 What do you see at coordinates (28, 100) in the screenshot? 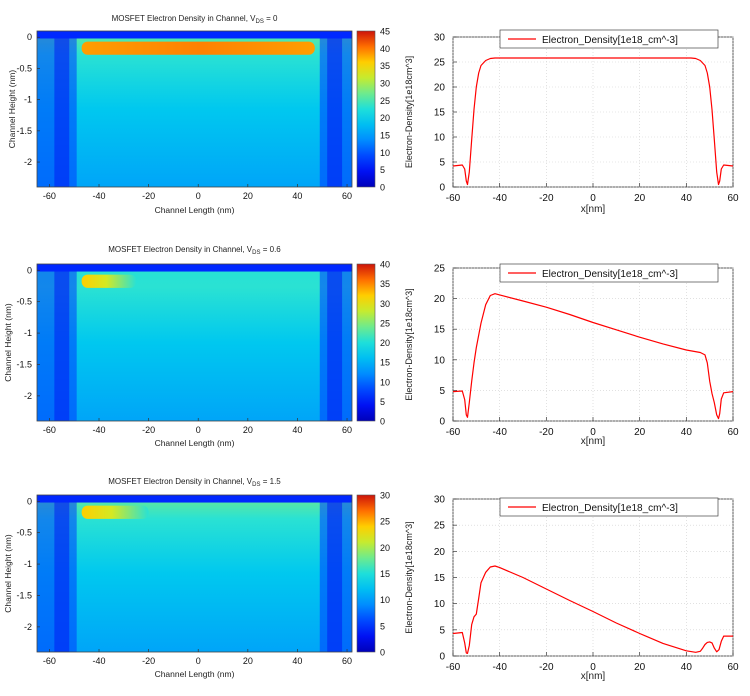
I see `y-tick-label: -1` at bounding box center [28, 100].